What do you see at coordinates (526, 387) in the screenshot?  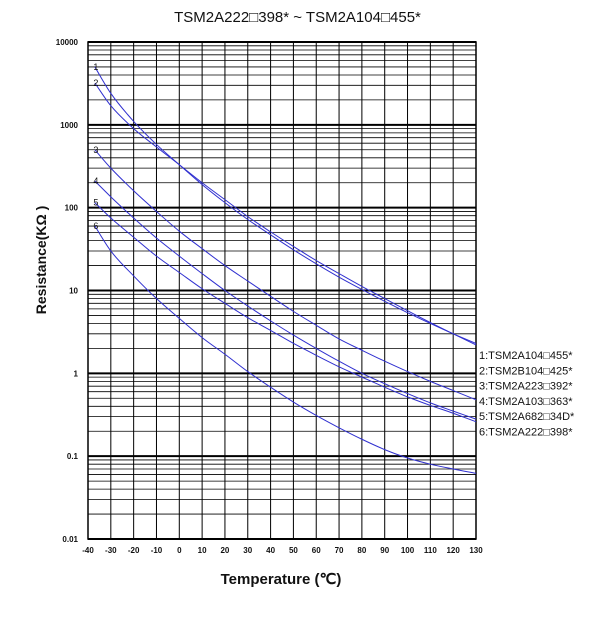 I see `legend-entry-3: 3:TSM2A223□392*` at bounding box center [526, 387].